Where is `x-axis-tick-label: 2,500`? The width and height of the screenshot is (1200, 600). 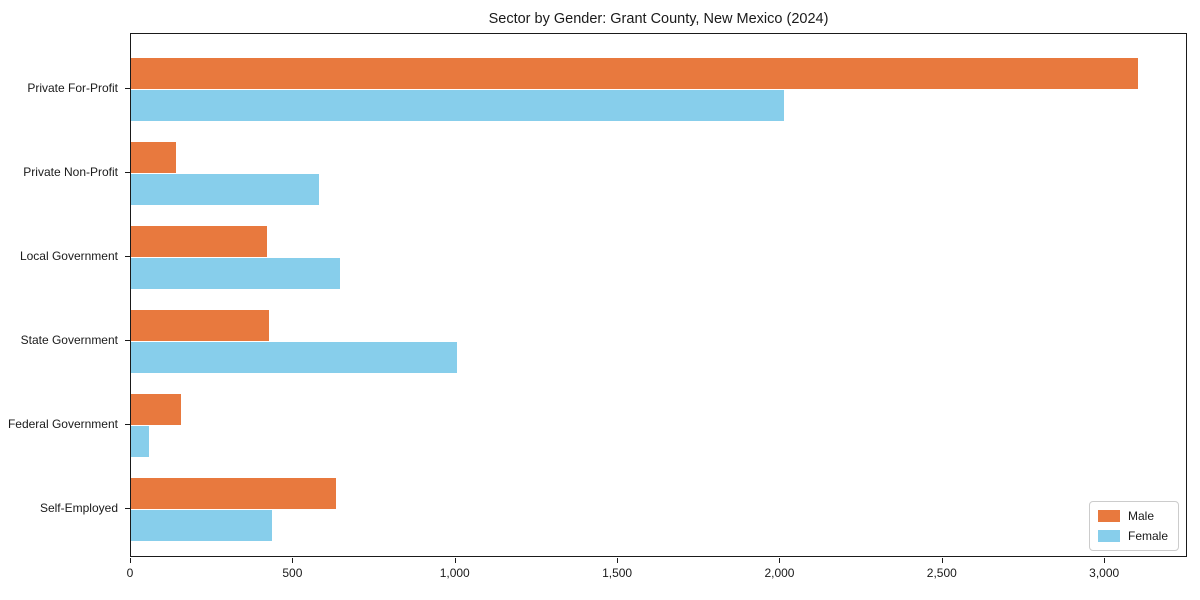 x-axis-tick-label: 2,500 is located at coordinates (941, 573).